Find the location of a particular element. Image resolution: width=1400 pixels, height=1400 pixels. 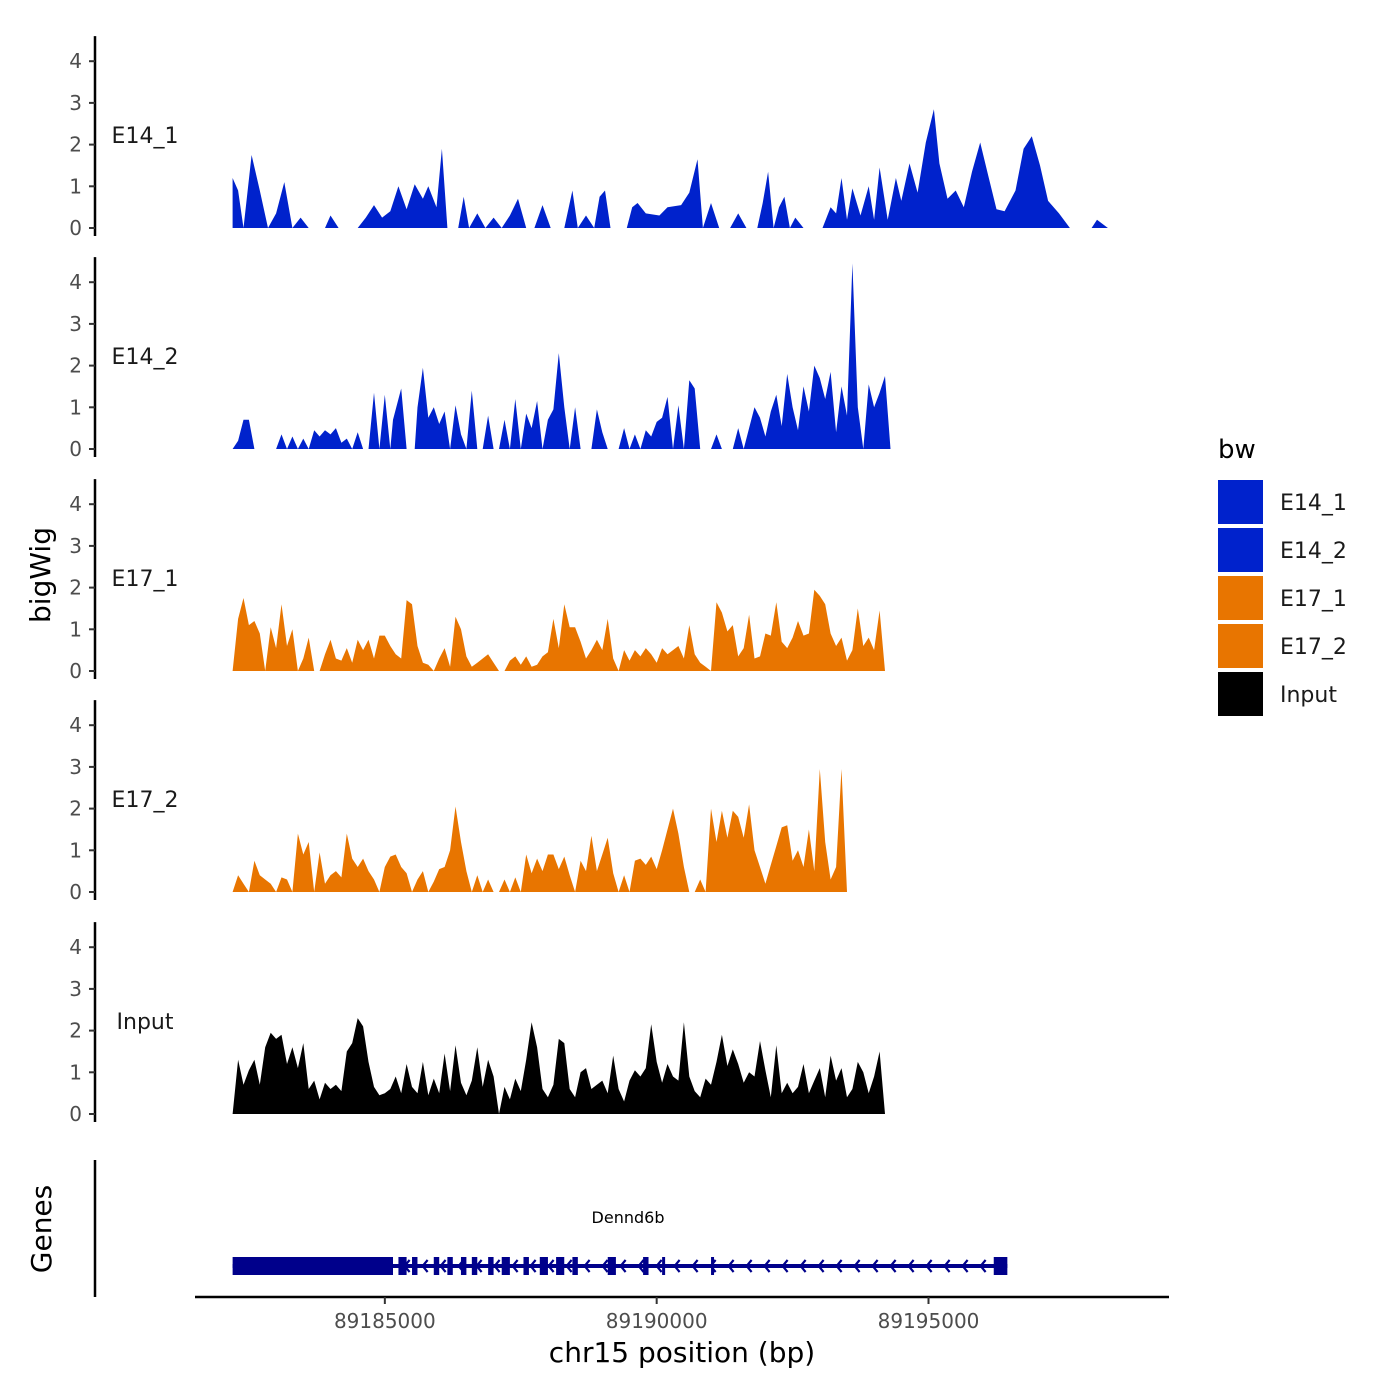

track-label-input: Input is located at coordinates (145, 1022).